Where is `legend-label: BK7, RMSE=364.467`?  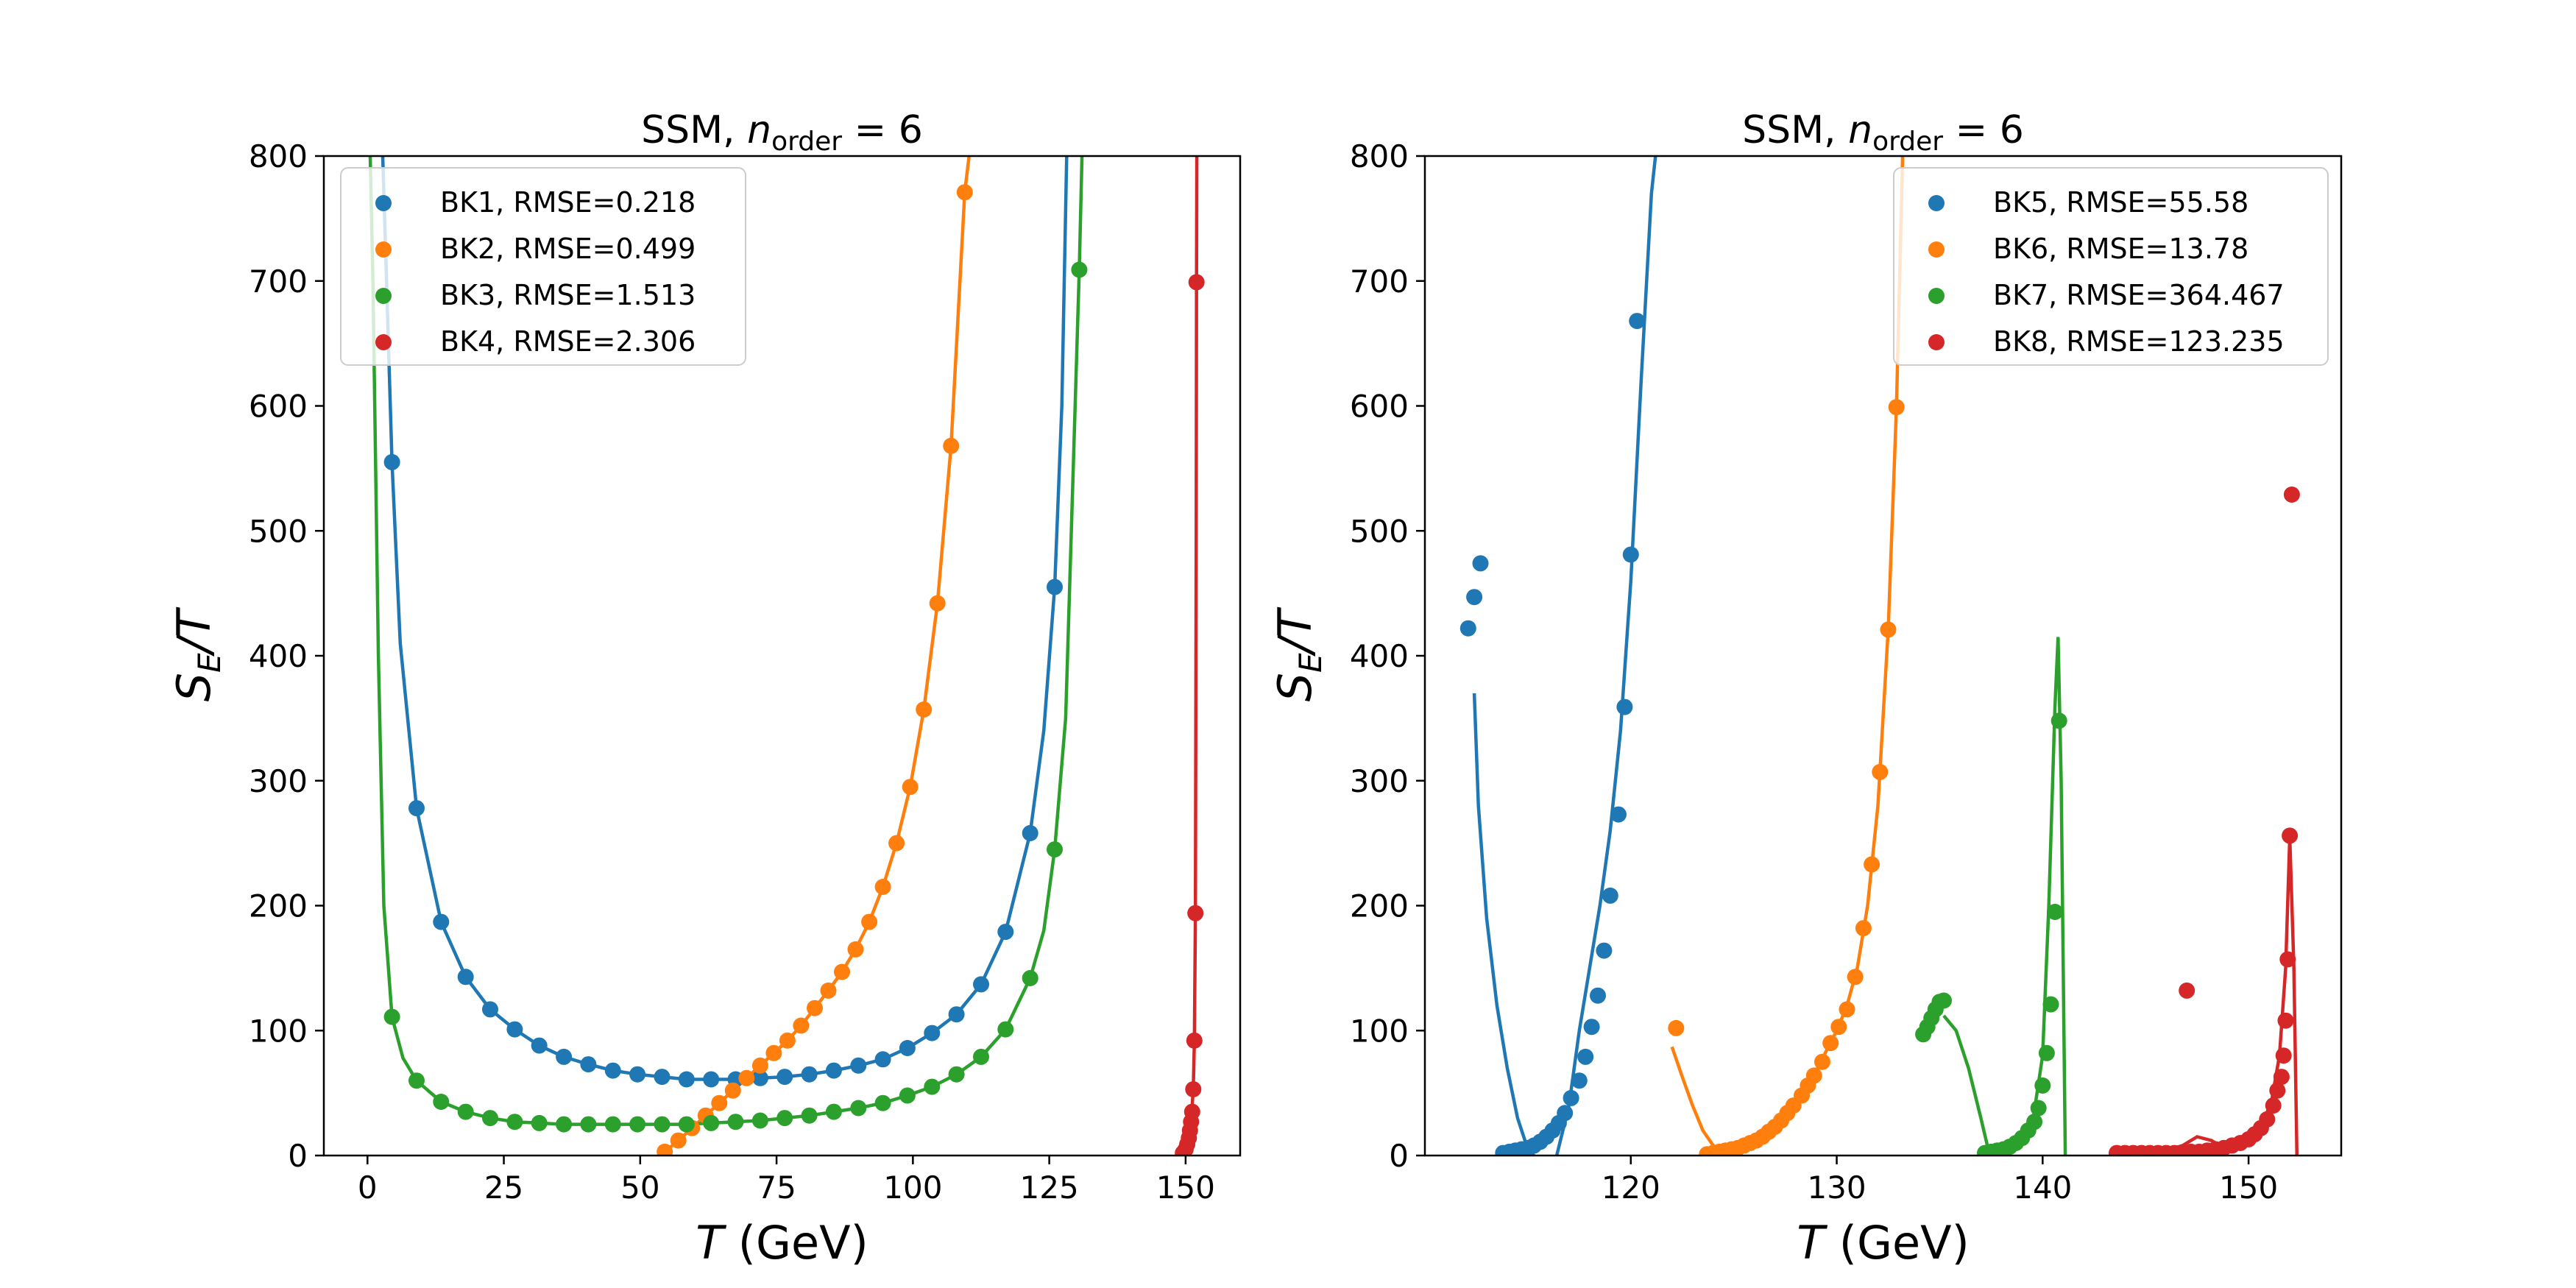 legend-label: BK7, RMSE=364.467 is located at coordinates (2139, 295).